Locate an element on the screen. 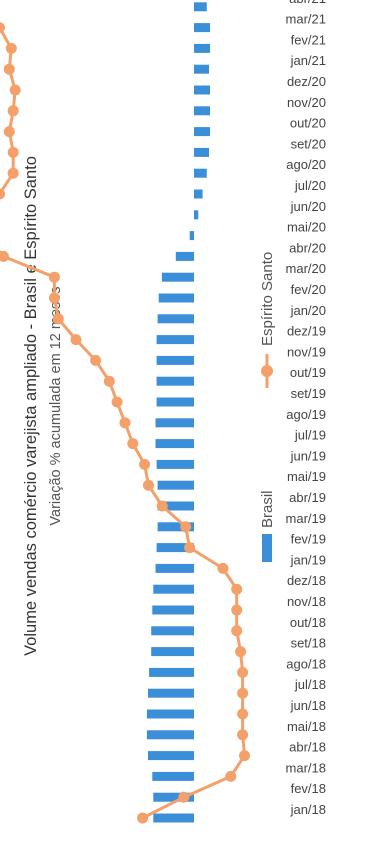  x-tick-label: fev/18 is located at coordinates (308, 788).